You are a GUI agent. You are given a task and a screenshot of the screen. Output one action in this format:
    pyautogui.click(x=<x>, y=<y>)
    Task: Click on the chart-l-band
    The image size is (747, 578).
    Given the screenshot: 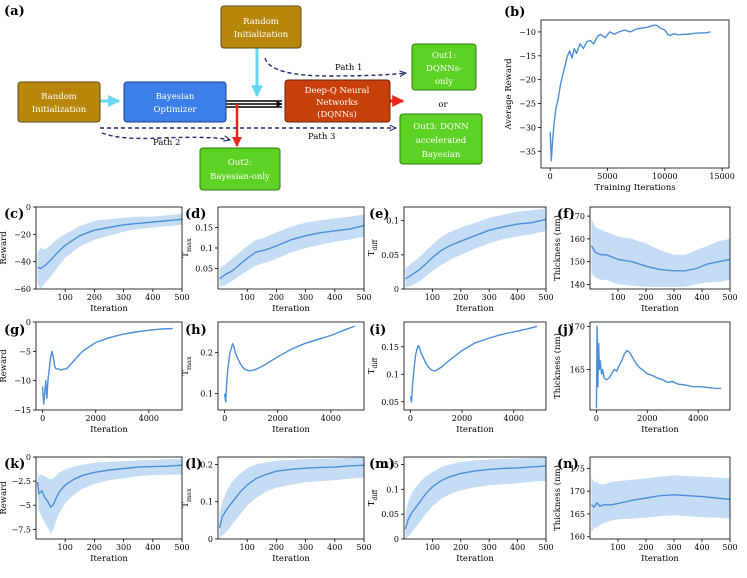 What is the action you would take?
    pyautogui.click(x=291, y=498)
    